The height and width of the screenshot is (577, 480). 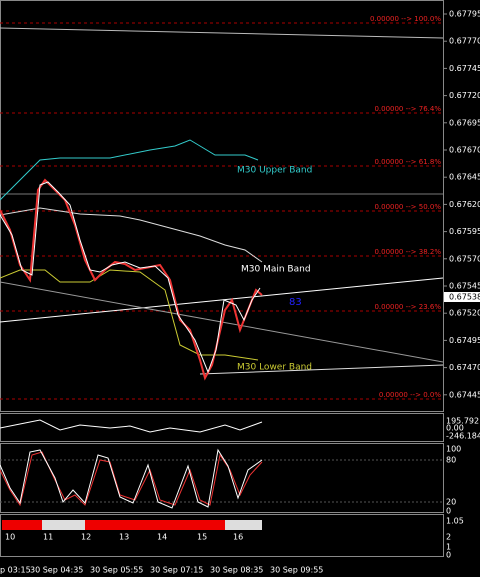 I want to click on indicator-3-label: 1.05, so click(x=455, y=521).